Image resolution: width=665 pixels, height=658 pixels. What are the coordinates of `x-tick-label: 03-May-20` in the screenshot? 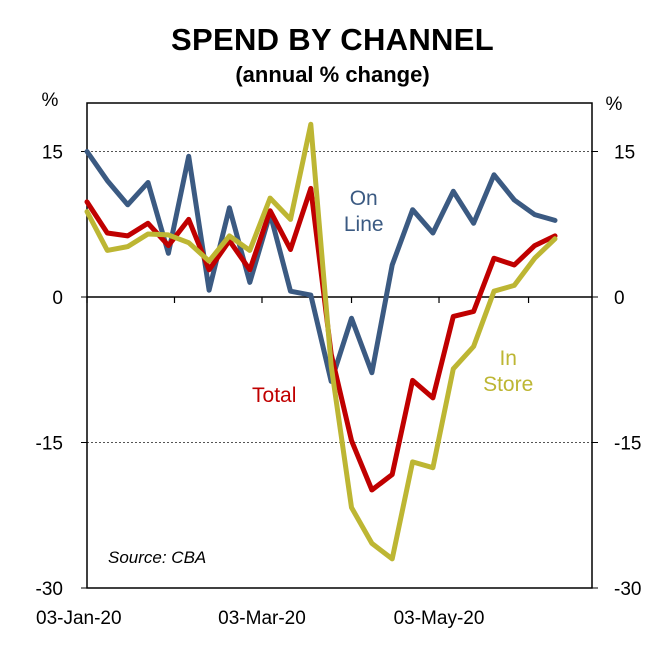 It's located at (439, 618).